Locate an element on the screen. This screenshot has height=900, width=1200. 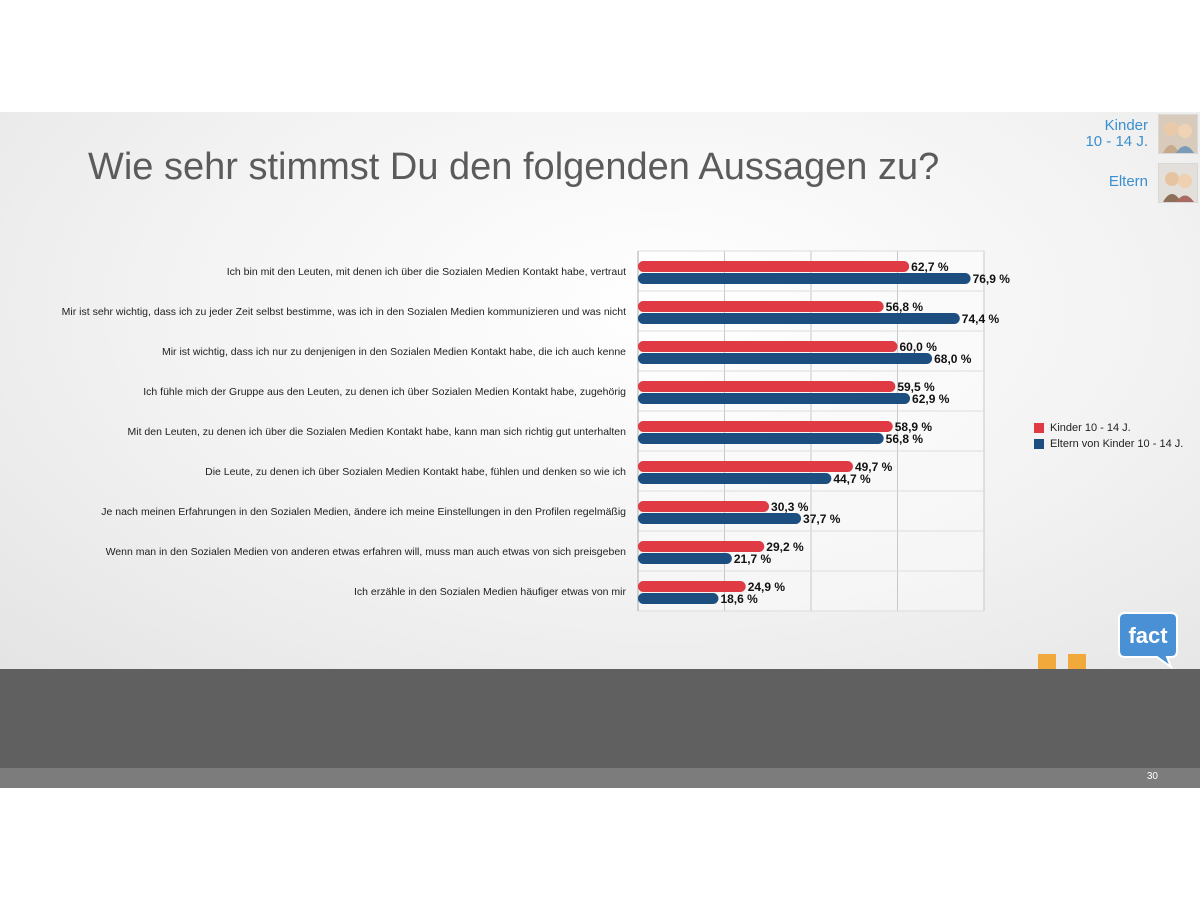
data-label: 68,0 % is located at coordinates (953, 359).